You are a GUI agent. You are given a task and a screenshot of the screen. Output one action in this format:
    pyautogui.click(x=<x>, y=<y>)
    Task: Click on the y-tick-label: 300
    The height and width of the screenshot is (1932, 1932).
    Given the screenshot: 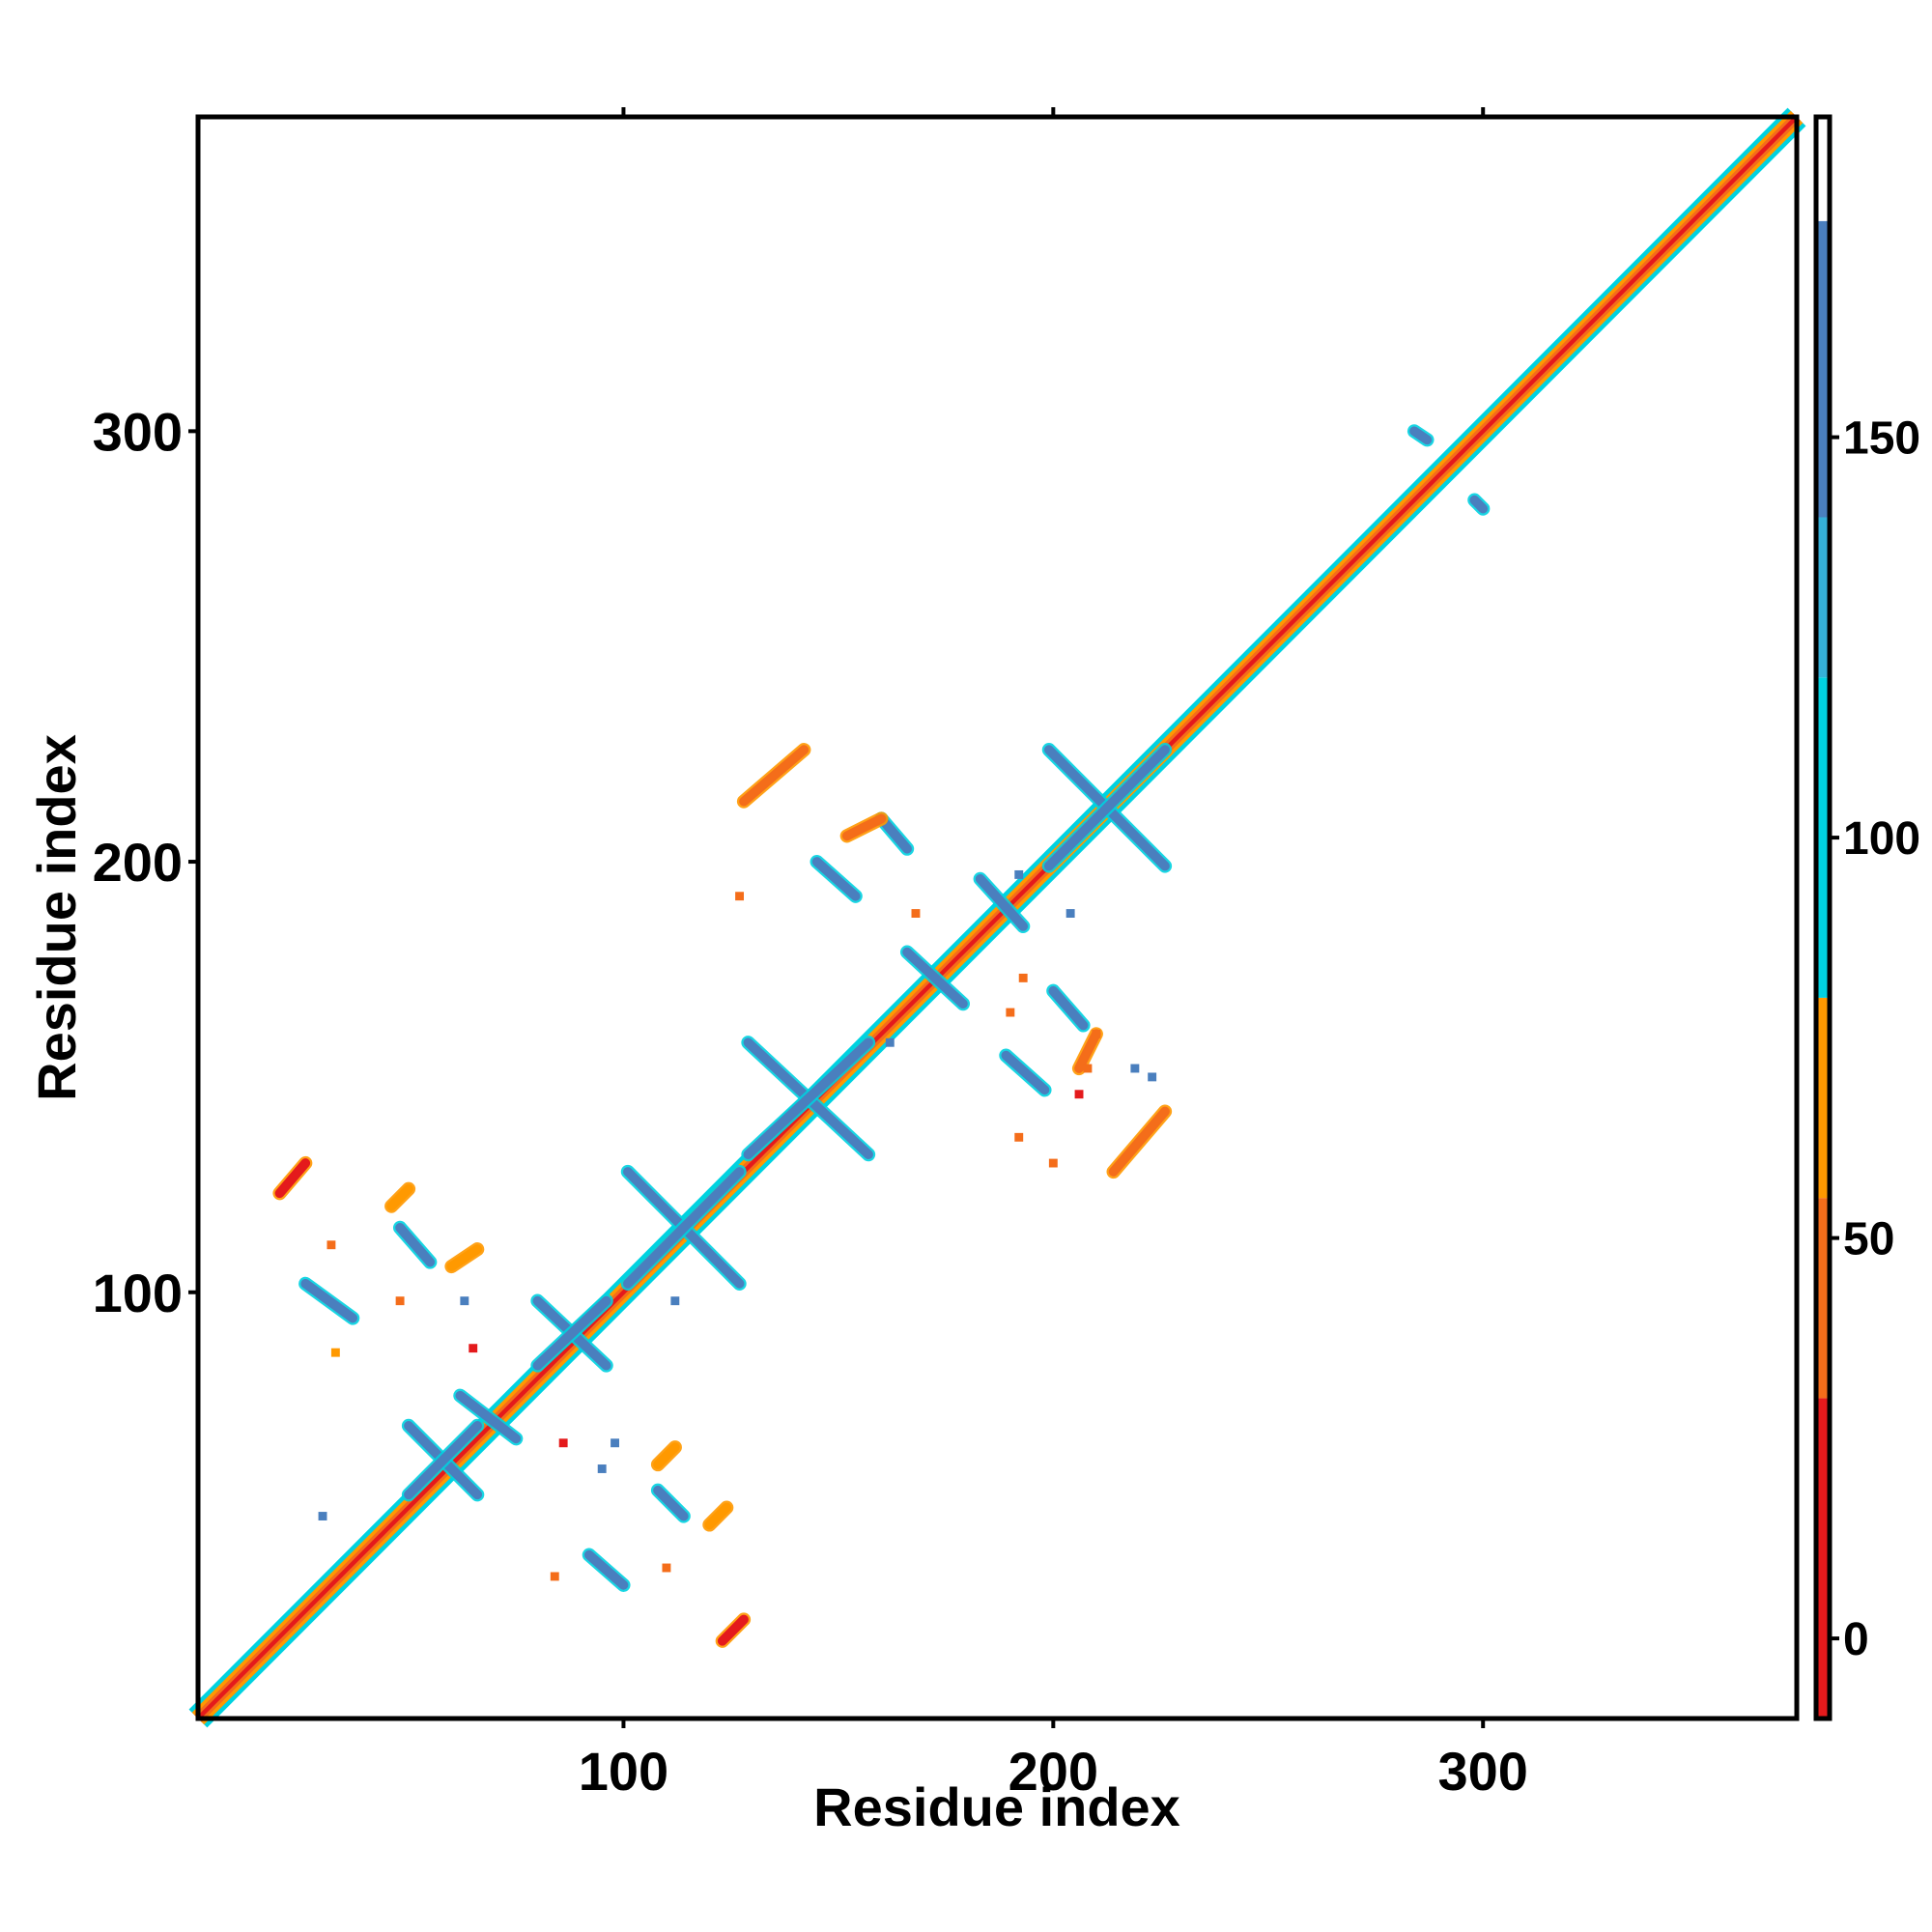 What is the action you would take?
    pyautogui.click(x=138, y=431)
    